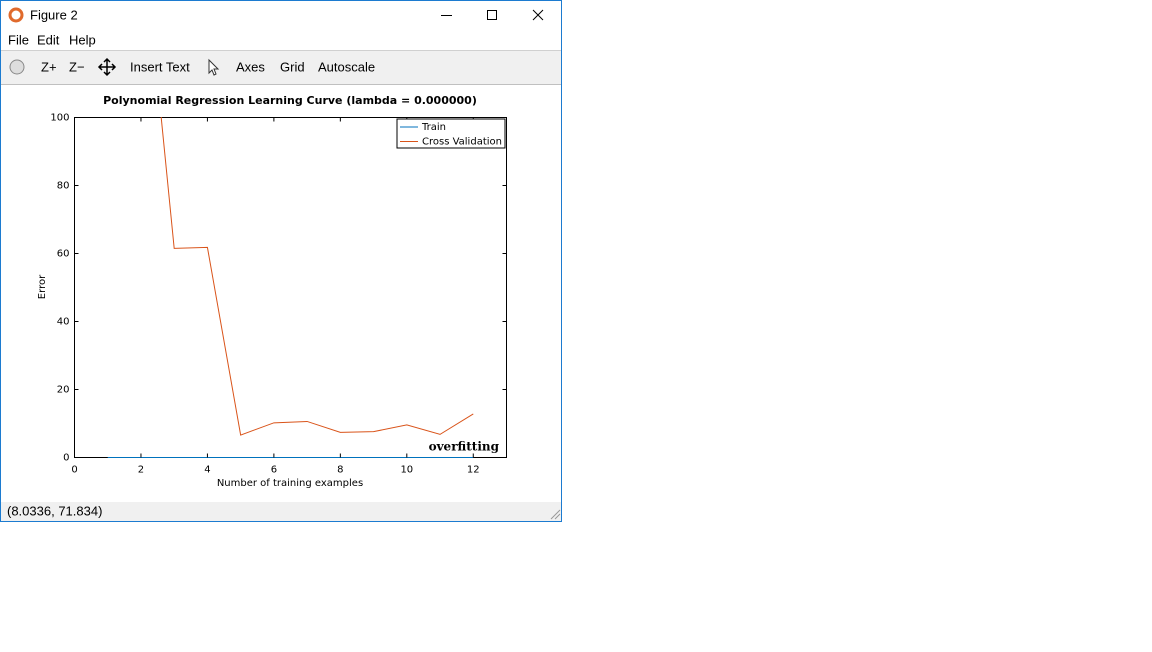 This screenshot has height=652, width=1152. Describe the element at coordinates (49, 66) in the screenshot. I see `toolbar-button: Z+` at that location.